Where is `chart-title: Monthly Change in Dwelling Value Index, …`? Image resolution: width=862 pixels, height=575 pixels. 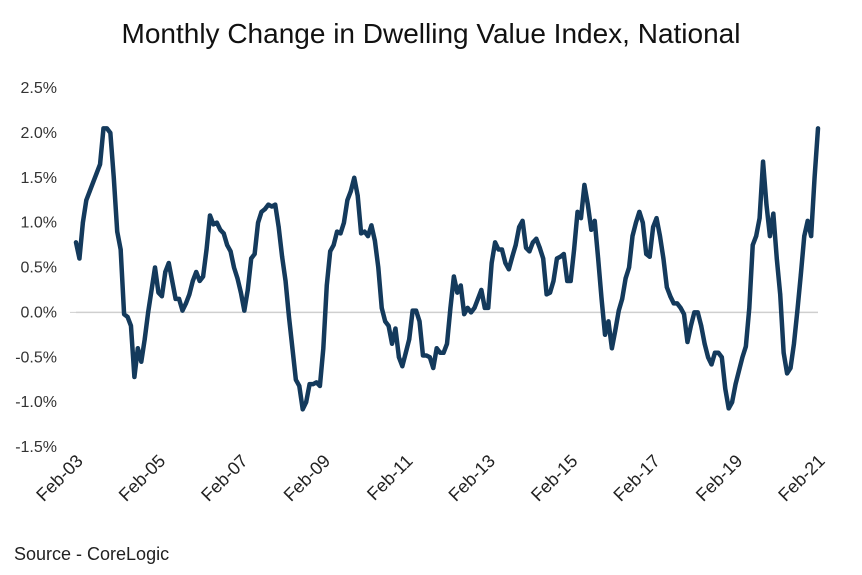
chart-title: Monthly Change in Dwelling Value Index, … is located at coordinates (431, 33).